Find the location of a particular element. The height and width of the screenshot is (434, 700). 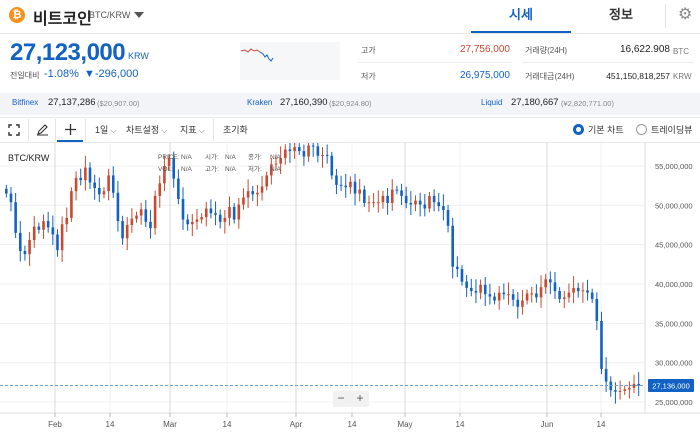

zoom-in-button: + is located at coordinates (360, 398).